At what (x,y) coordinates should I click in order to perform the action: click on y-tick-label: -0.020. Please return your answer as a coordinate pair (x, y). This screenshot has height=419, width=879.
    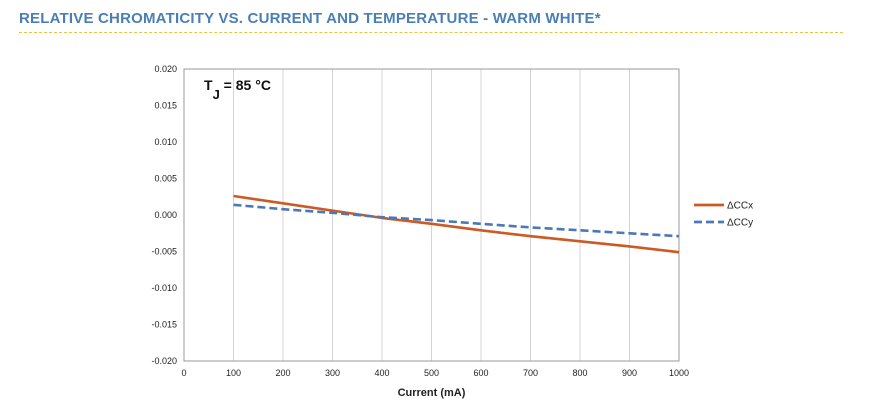
    Looking at the image, I should click on (164, 361).